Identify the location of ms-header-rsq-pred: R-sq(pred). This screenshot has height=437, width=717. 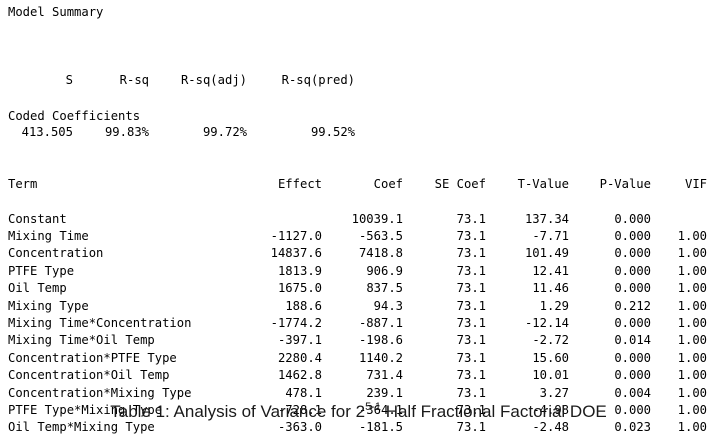
(318, 79).